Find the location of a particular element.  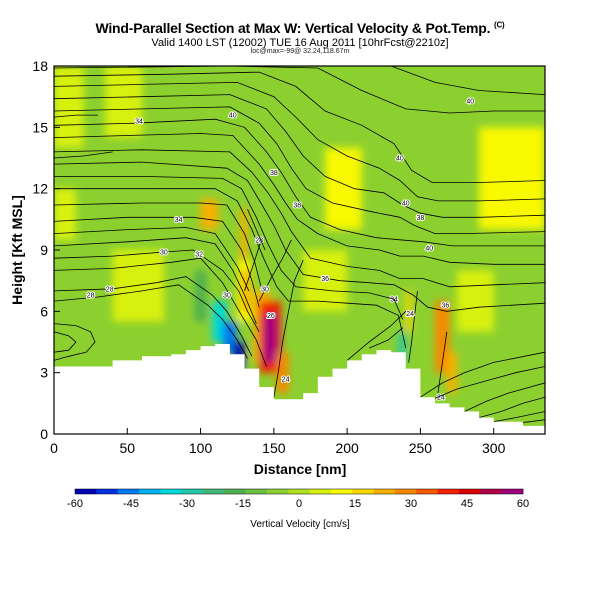

x-tick-label: 150 is located at coordinates (274, 448).